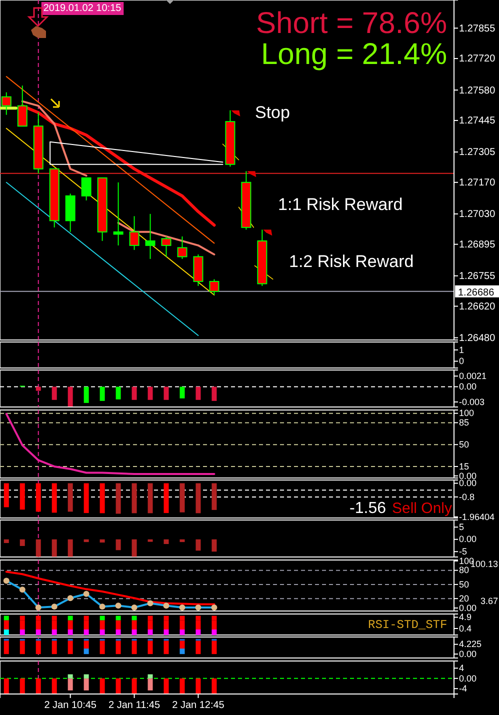 Image resolution: width=499 pixels, height=715 pixels. Describe the element at coordinates (477, 276) in the screenshot. I see `y-tick-label: 1.26755` at that location.